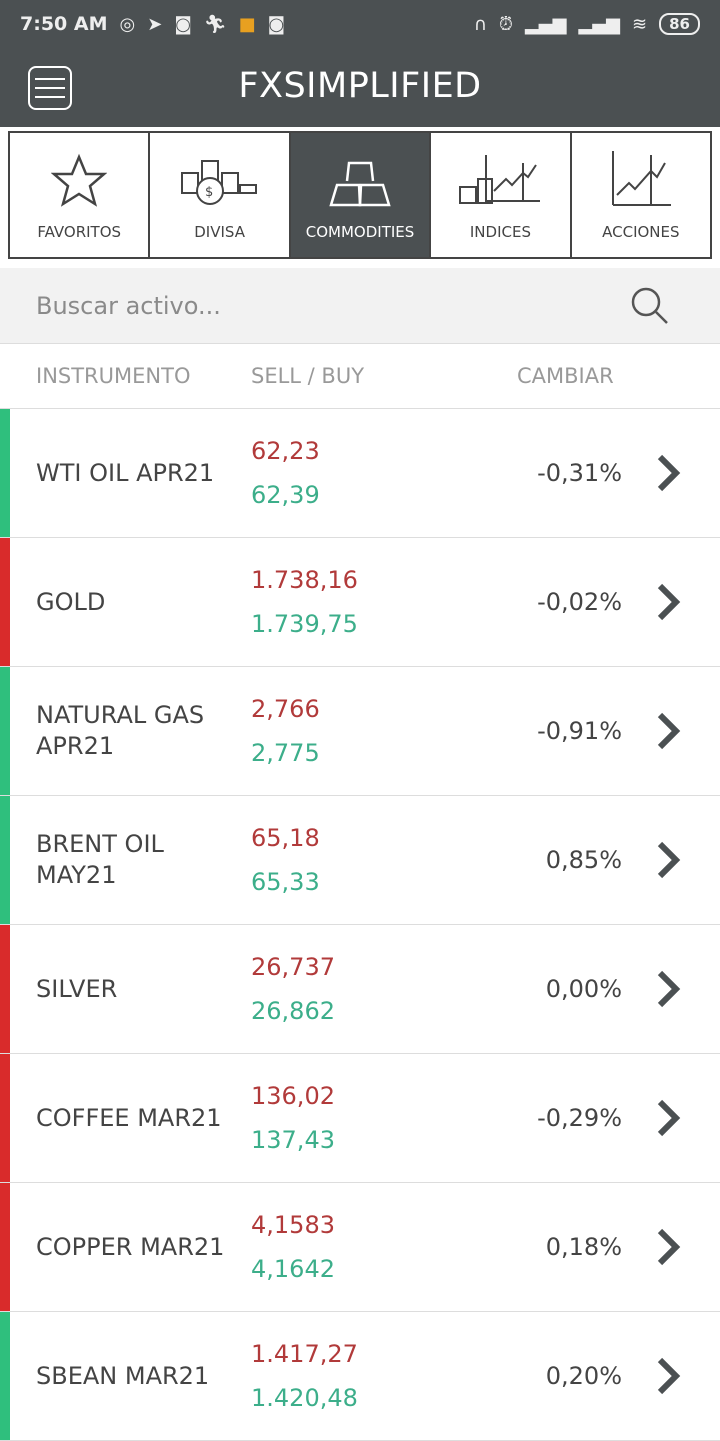  What do you see at coordinates (360, 602) in the screenshot?
I see `instrument-row: GOLD 1.738,16 1.739,75 -0,02%` at bounding box center [360, 602].